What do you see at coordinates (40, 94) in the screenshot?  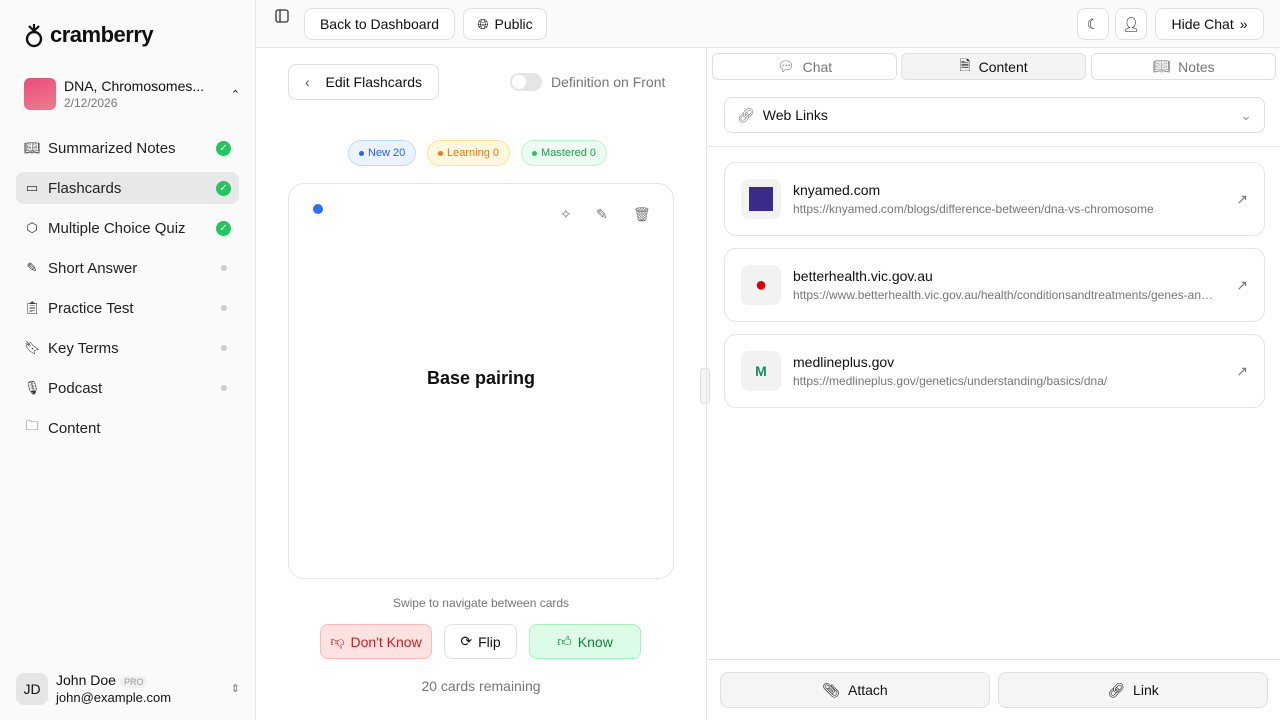 I see `project-thumbnail` at bounding box center [40, 94].